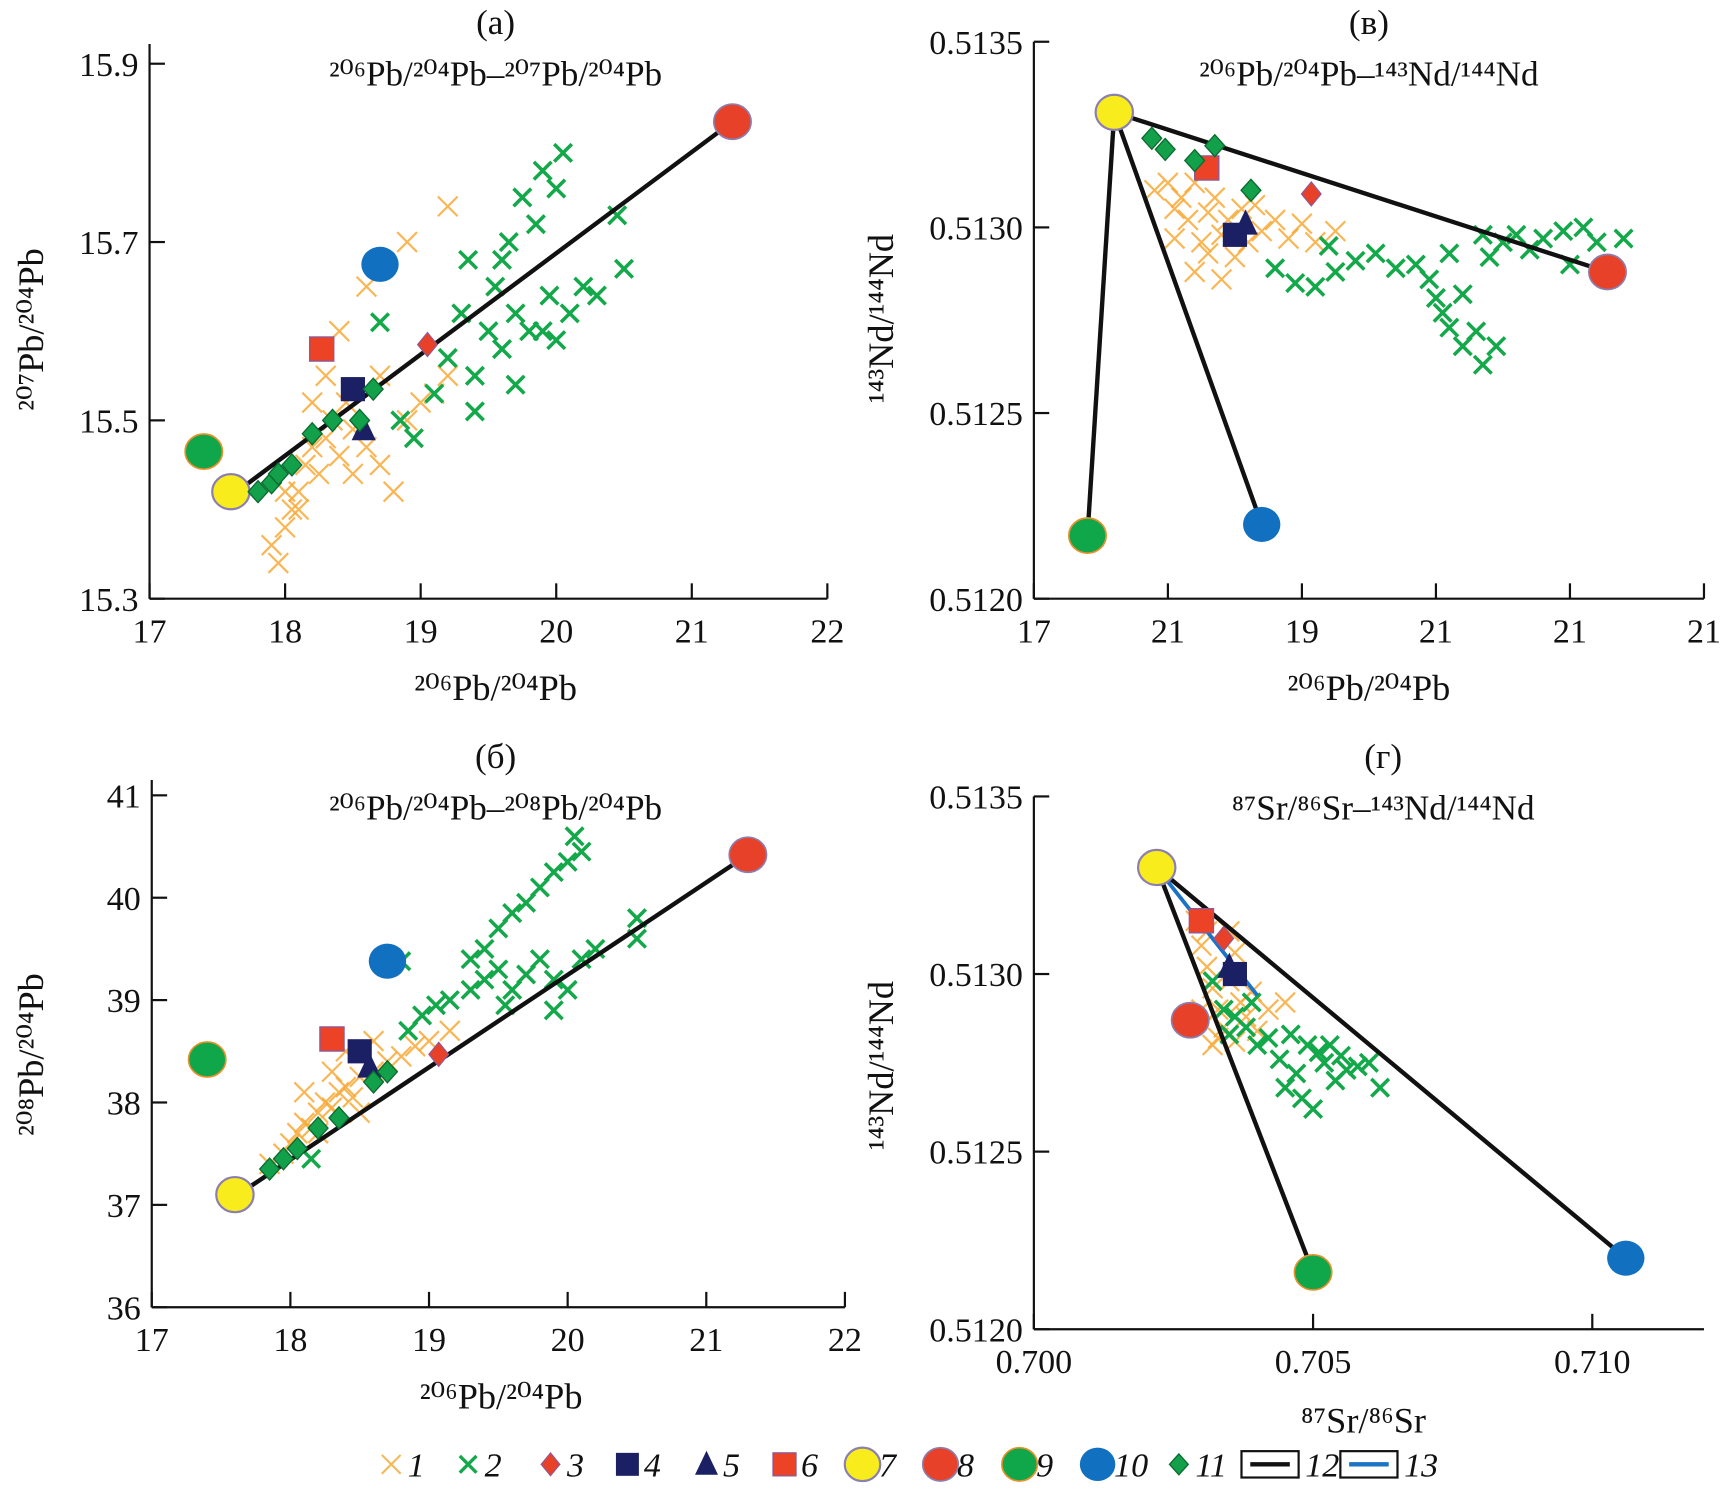  I want to click on y-tick-label: 0.5125, so click(976, 414).